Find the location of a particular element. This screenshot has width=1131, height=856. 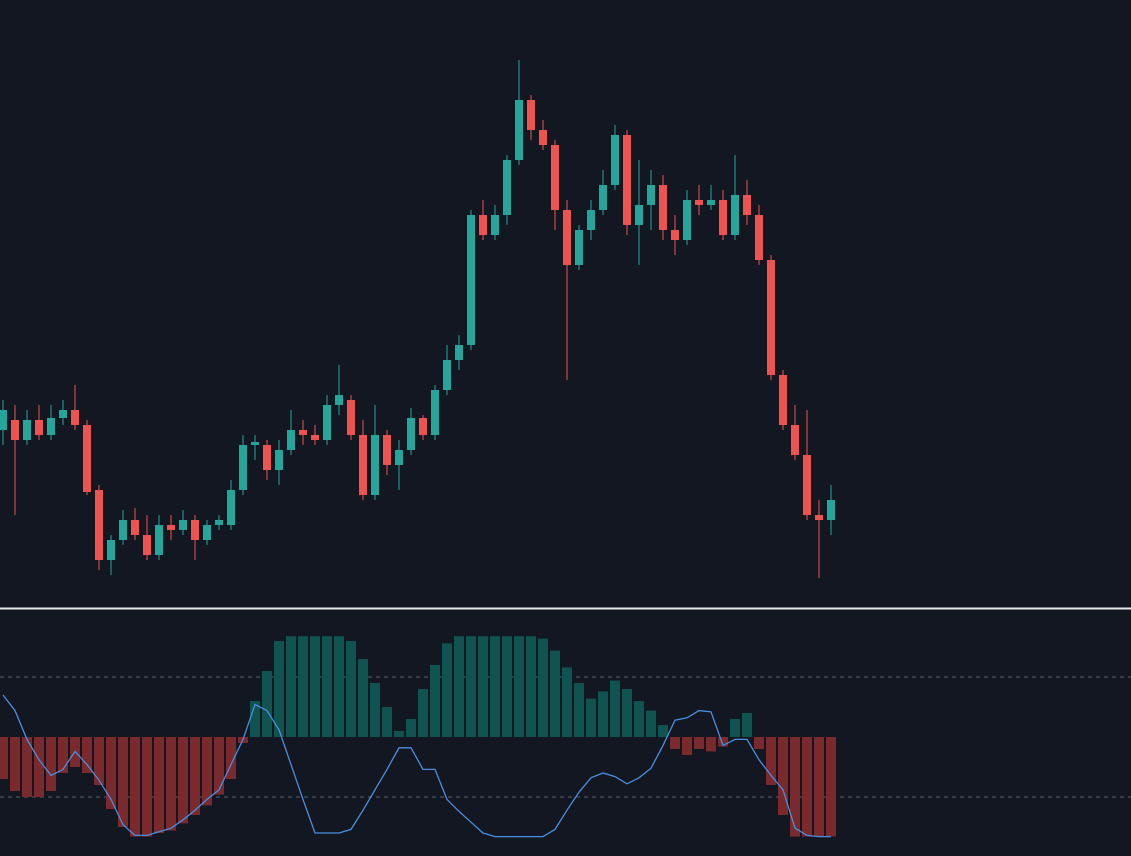

oscillator-line is located at coordinates (416, 766).